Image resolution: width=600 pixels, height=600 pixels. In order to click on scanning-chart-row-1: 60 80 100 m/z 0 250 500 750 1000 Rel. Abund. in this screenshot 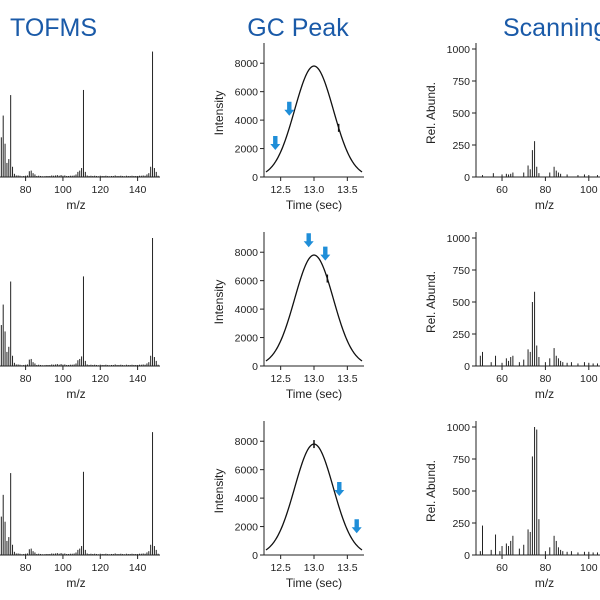, I will do `click(512, 127)`.